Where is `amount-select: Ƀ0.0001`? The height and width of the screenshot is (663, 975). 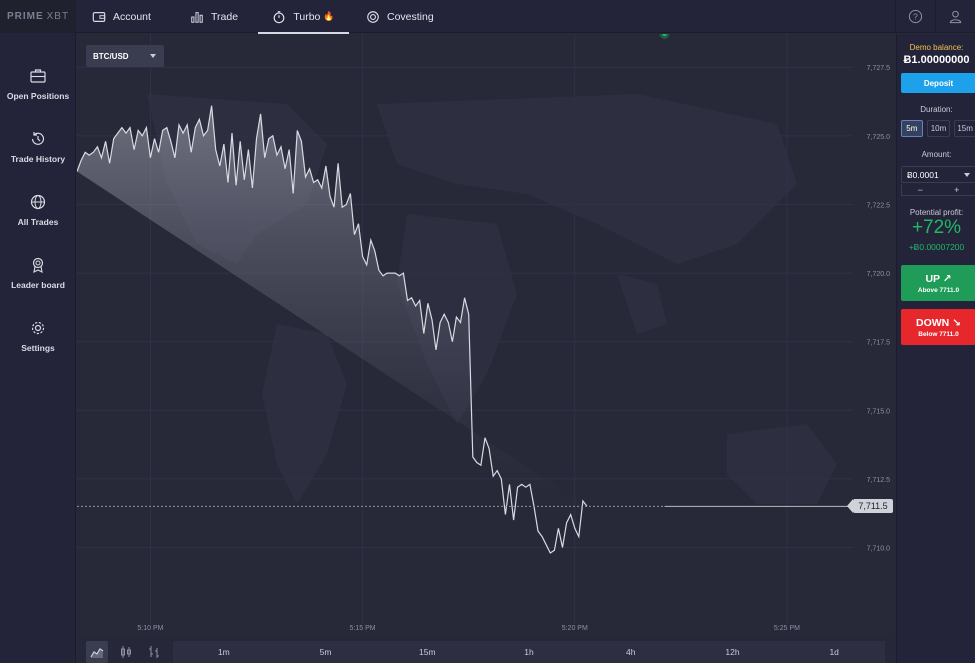 amount-select: Ƀ0.0001 is located at coordinates (938, 174).